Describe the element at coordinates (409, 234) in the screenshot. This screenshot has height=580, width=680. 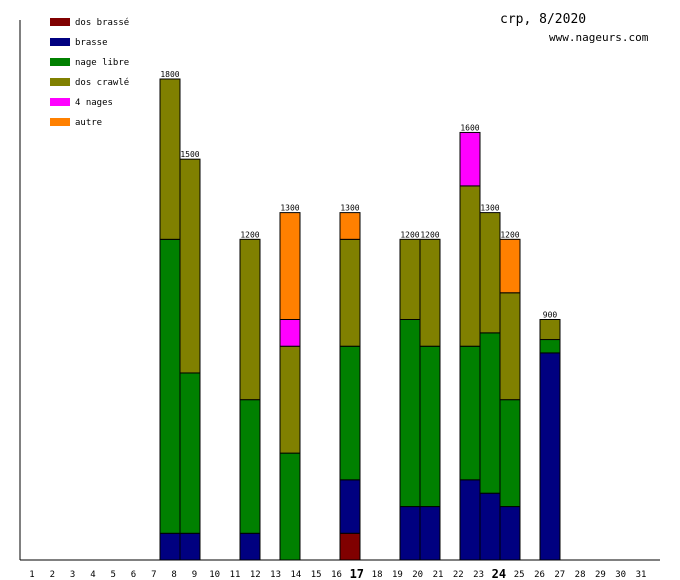
I see `bar-total-day-20: 1200` at that location.